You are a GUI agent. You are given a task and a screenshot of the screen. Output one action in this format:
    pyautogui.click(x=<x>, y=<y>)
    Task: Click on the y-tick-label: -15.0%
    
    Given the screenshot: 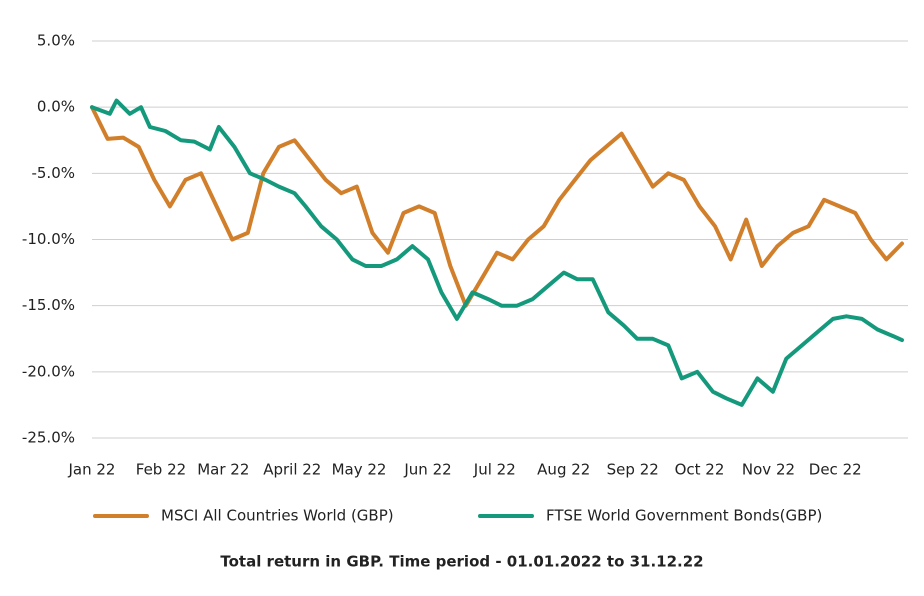 What is the action you would take?
    pyautogui.click(x=48, y=305)
    